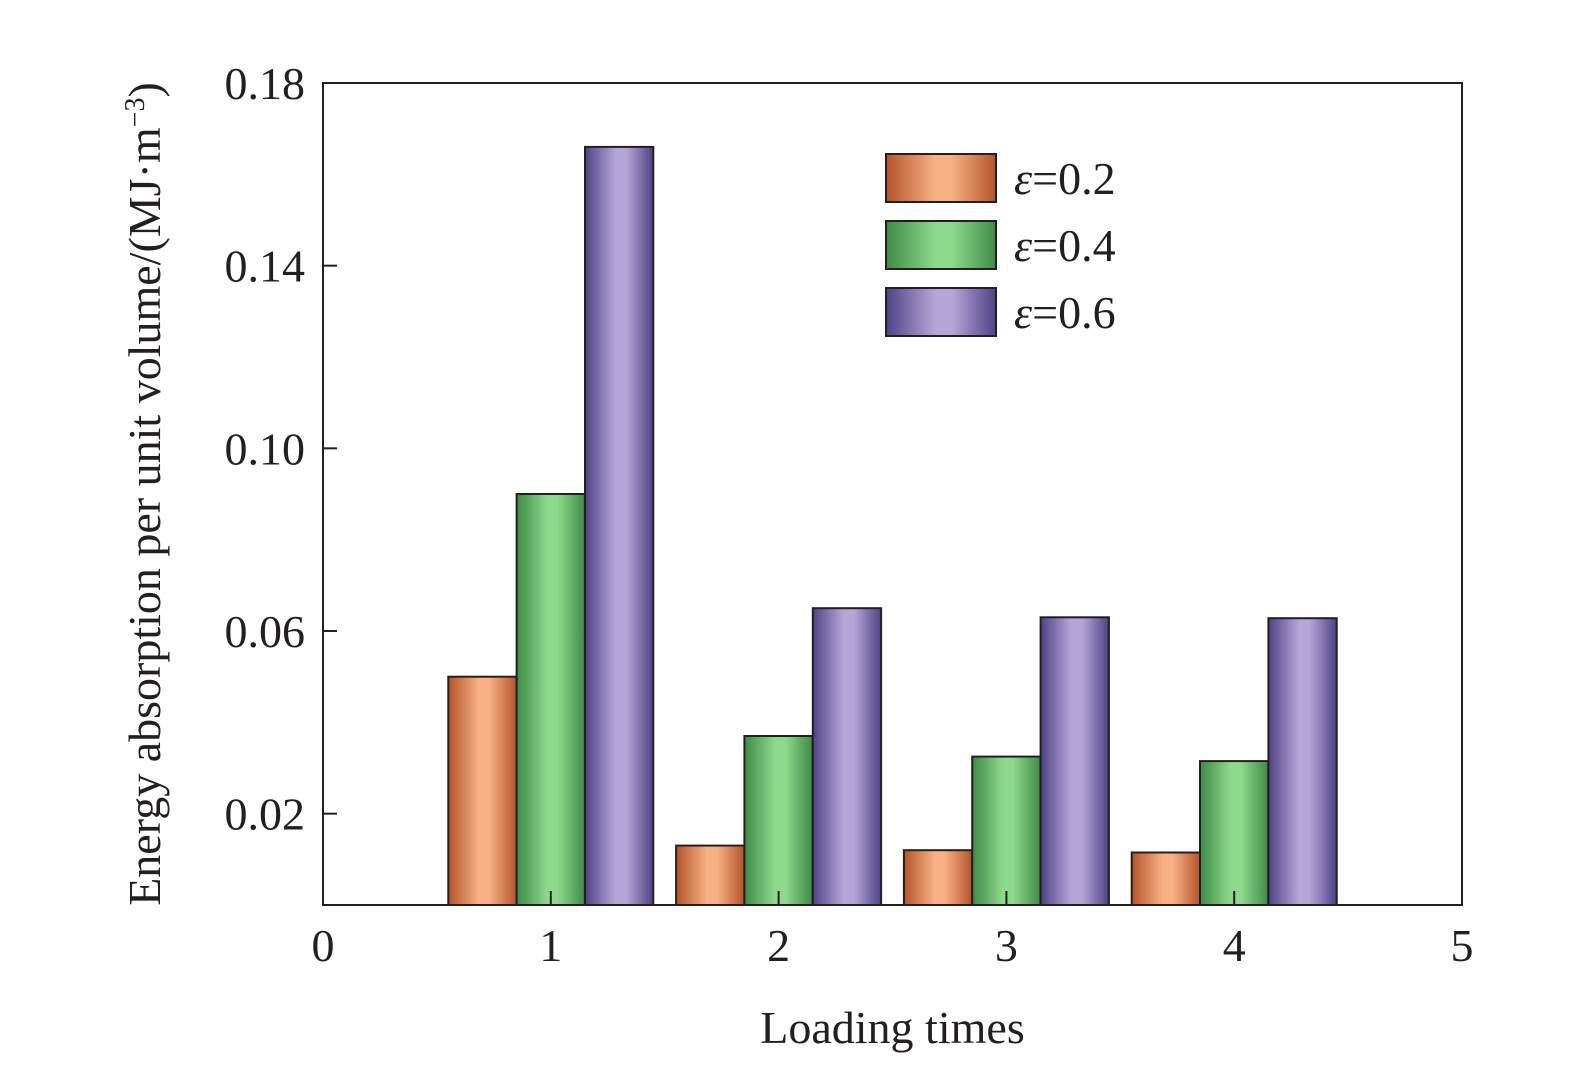 The height and width of the screenshot is (1066, 1575). What do you see at coordinates (1006, 945) in the screenshot?
I see `x-tick-label: 3` at bounding box center [1006, 945].